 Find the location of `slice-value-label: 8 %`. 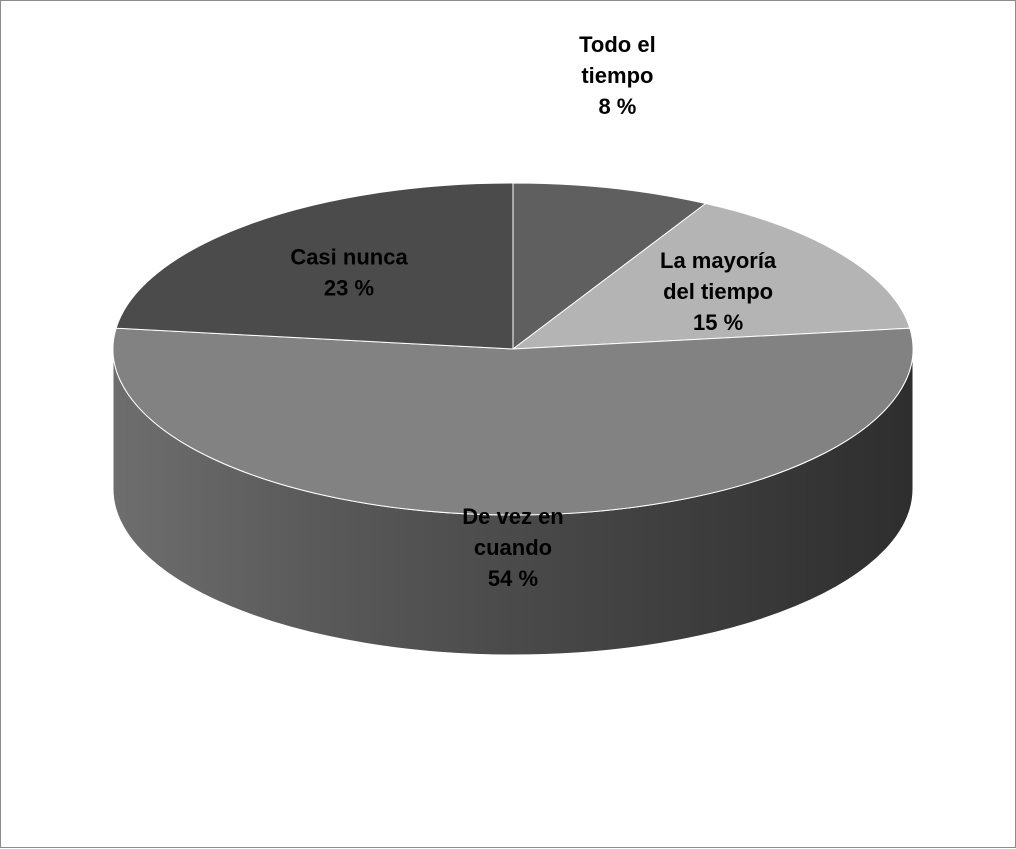

slice-value-label: 8 % is located at coordinates (617, 106).